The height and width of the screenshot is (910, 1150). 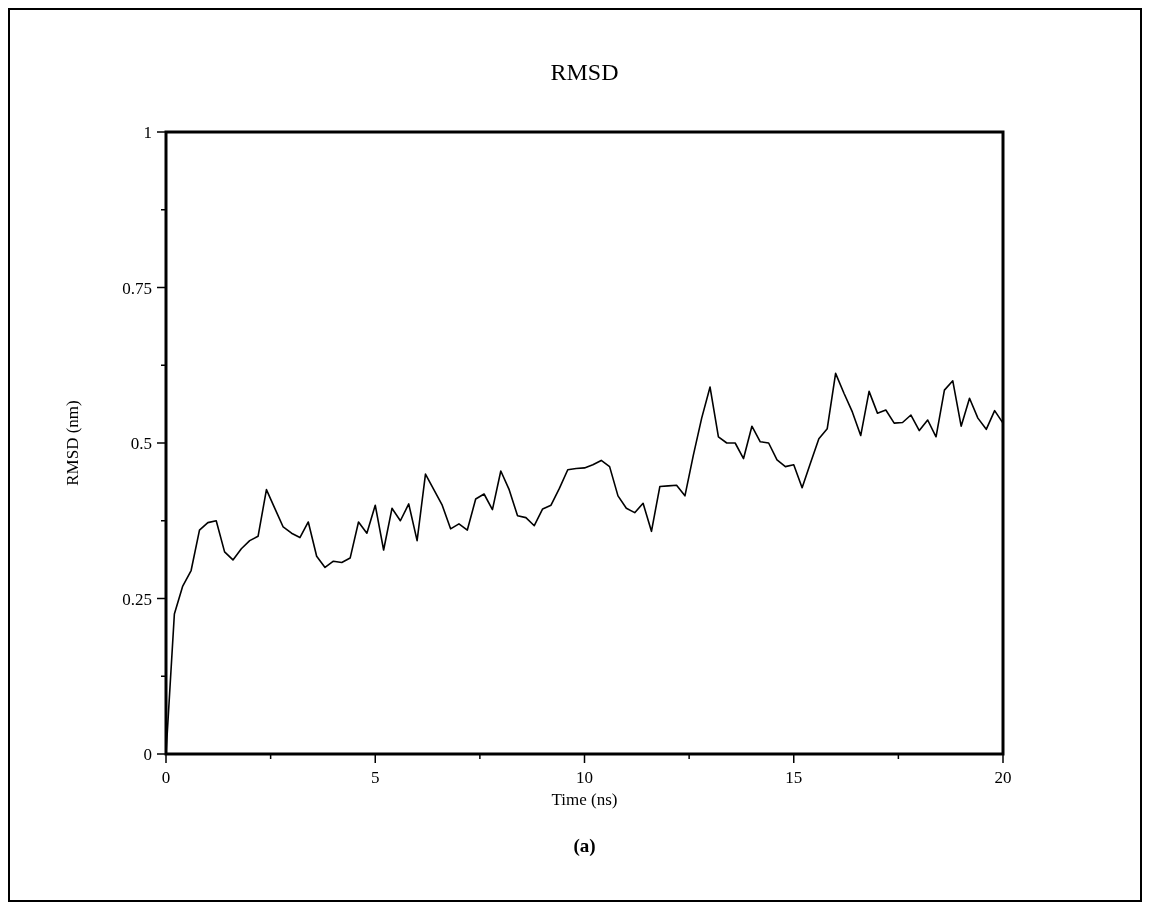 I want to click on x-tick-label: 10, so click(x=584, y=777).